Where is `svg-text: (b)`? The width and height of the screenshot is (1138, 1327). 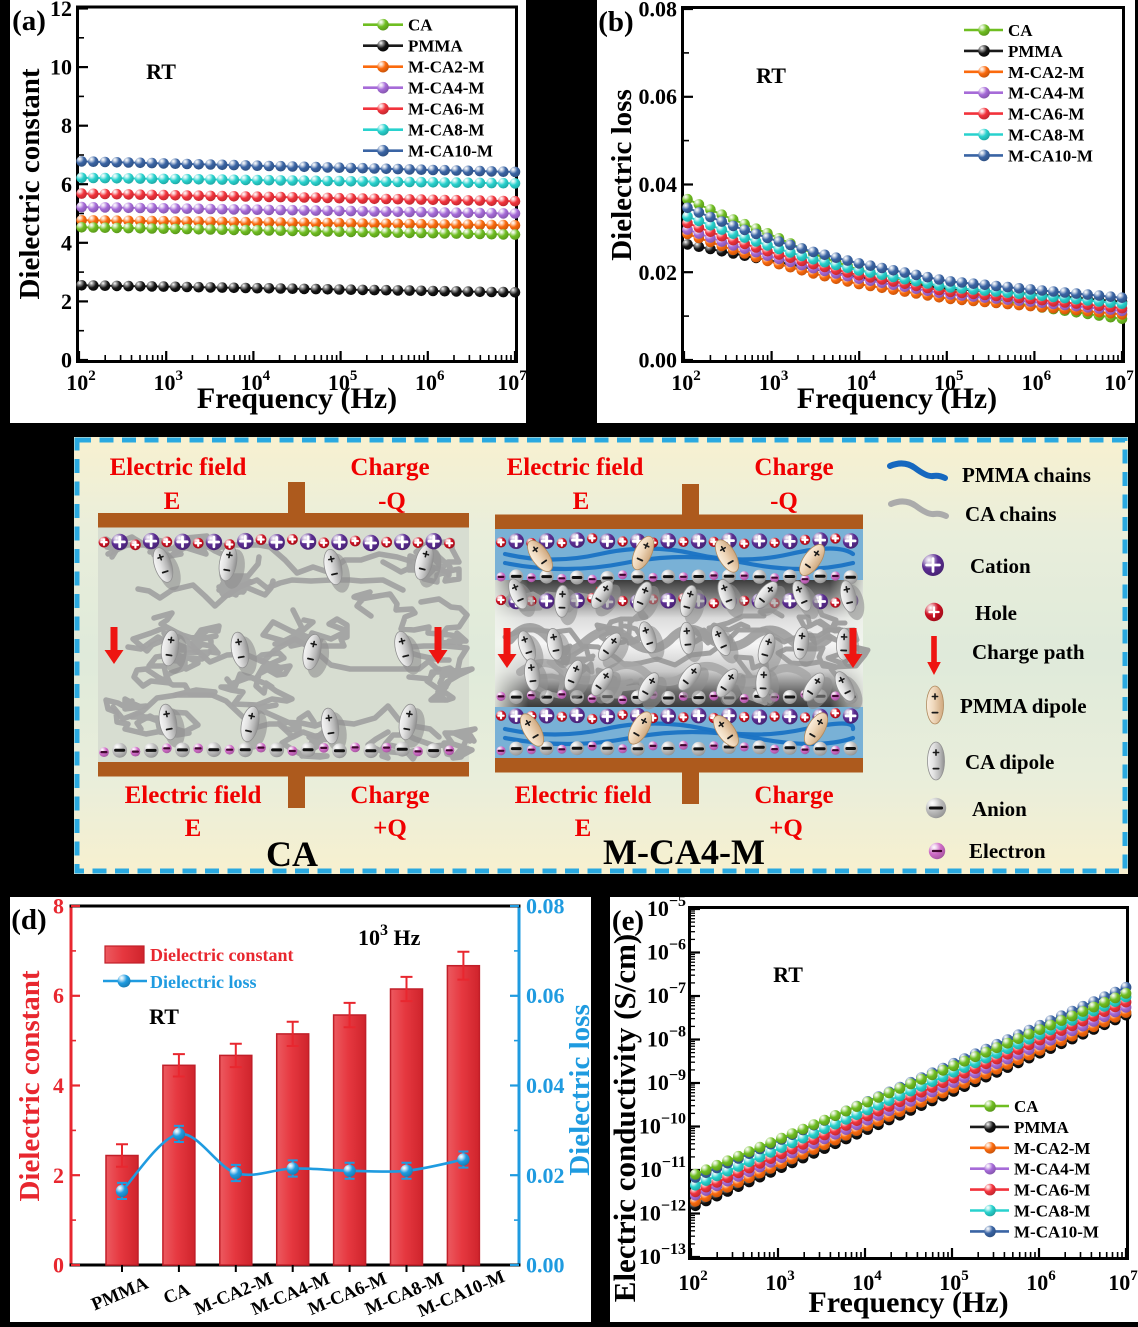 svg-text: (b) is located at coordinates (615, 22).